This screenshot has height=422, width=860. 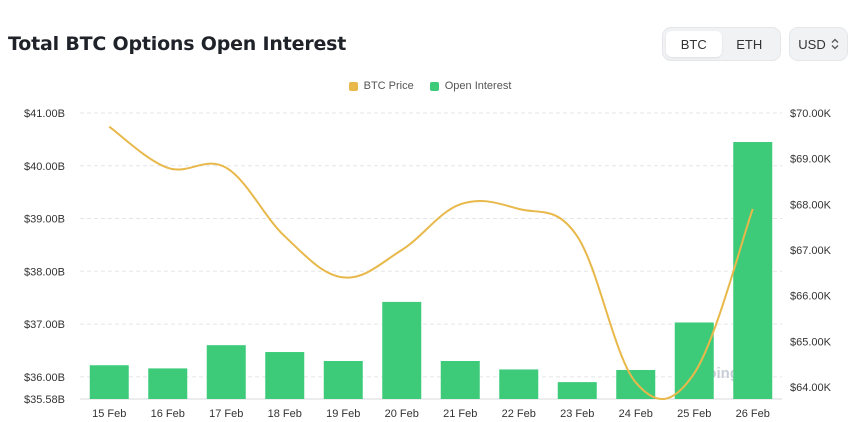 I want to click on y-right-tick-label: $69.00K, so click(x=811, y=160).